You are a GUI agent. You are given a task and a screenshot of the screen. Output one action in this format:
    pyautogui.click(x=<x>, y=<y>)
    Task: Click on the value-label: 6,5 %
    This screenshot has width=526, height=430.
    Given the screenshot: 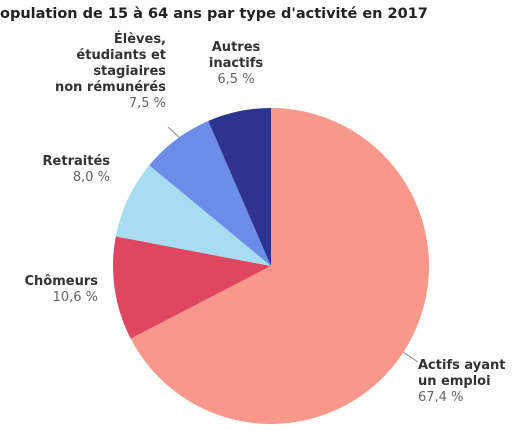 What is the action you would take?
    pyautogui.click(x=236, y=79)
    